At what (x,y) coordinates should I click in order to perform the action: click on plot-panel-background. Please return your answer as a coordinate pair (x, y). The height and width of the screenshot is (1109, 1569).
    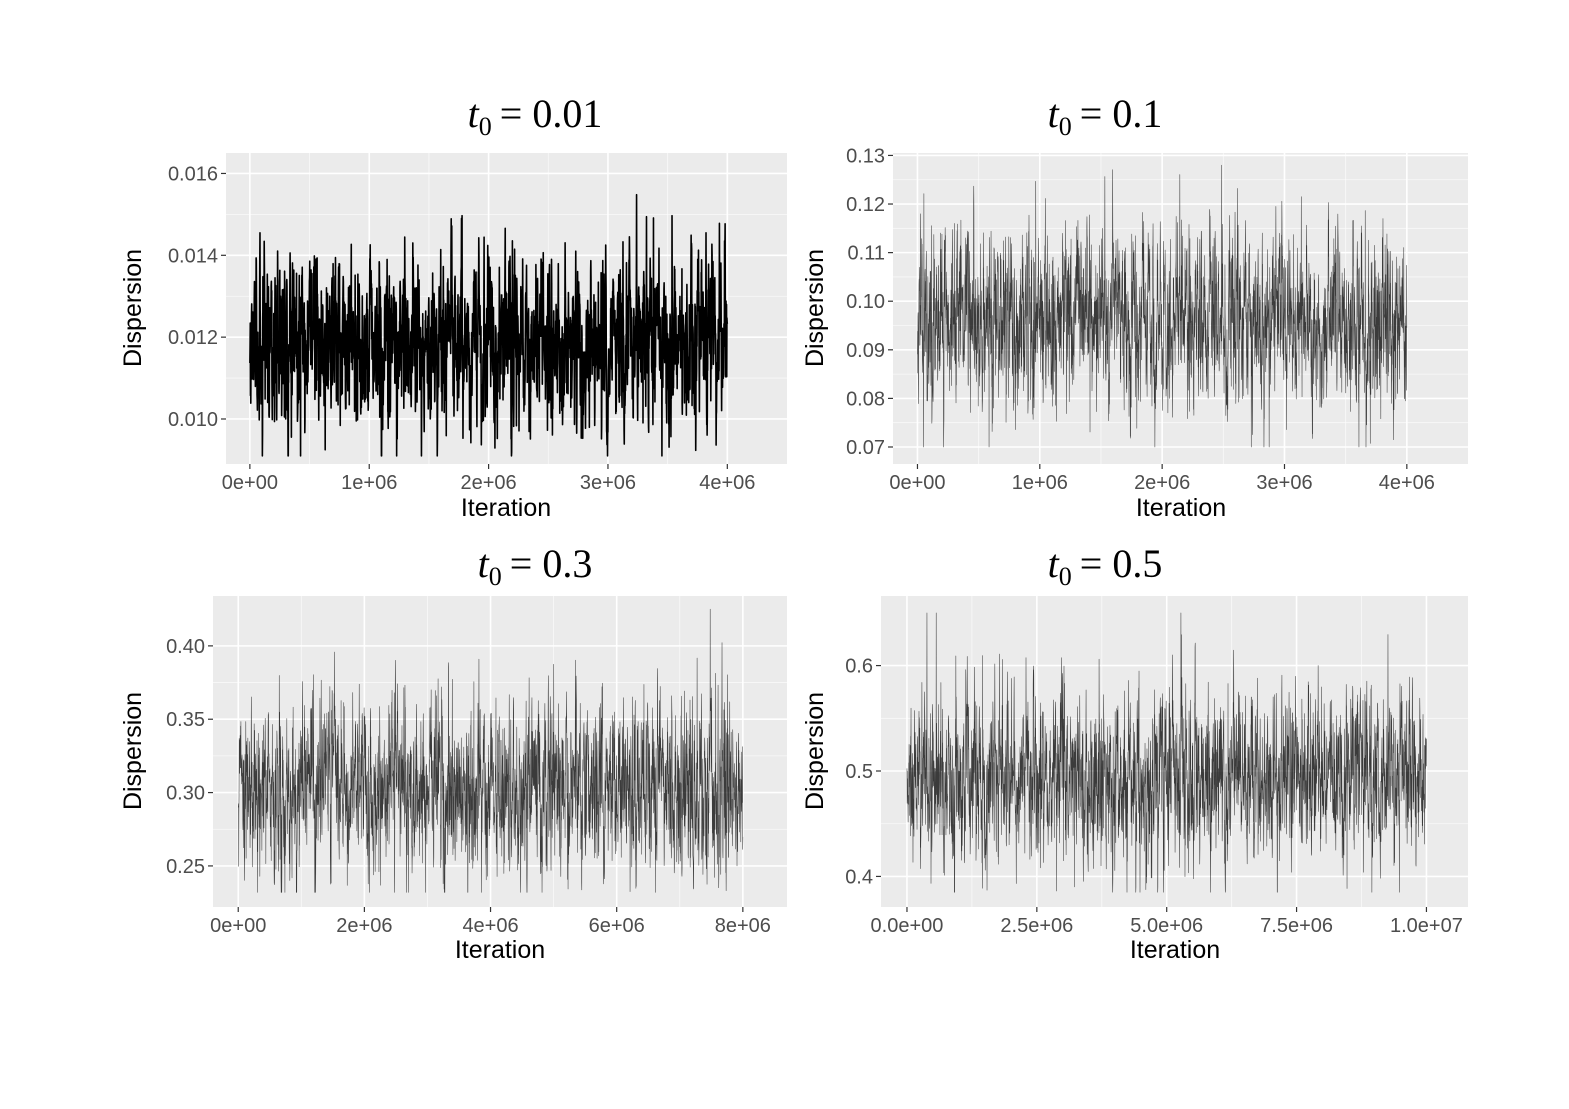
    Looking at the image, I should click on (500, 751).